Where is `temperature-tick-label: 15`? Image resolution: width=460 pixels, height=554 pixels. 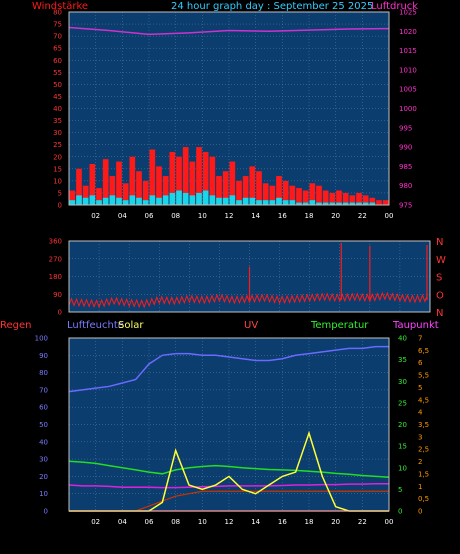
temperature-tick-label: 15 is located at coordinates (402, 447).